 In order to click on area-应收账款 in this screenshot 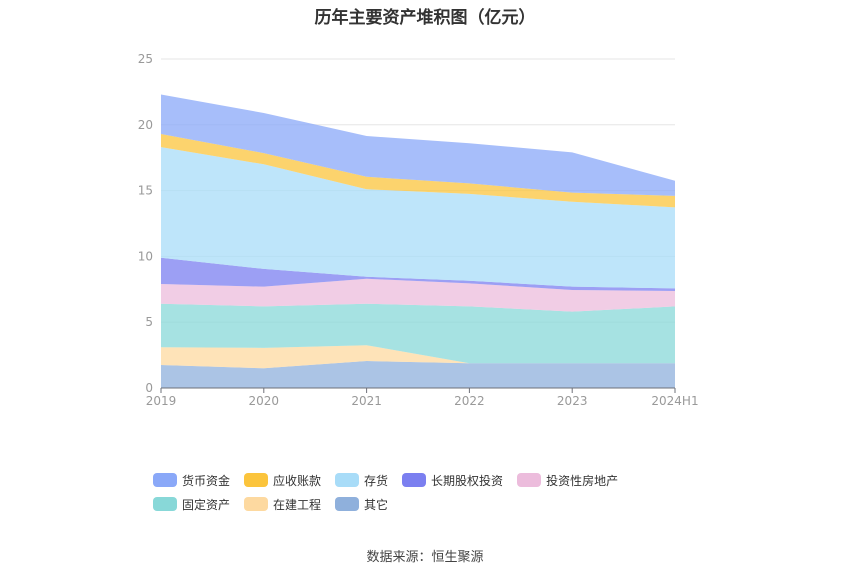, I will do `click(418, 171)`.